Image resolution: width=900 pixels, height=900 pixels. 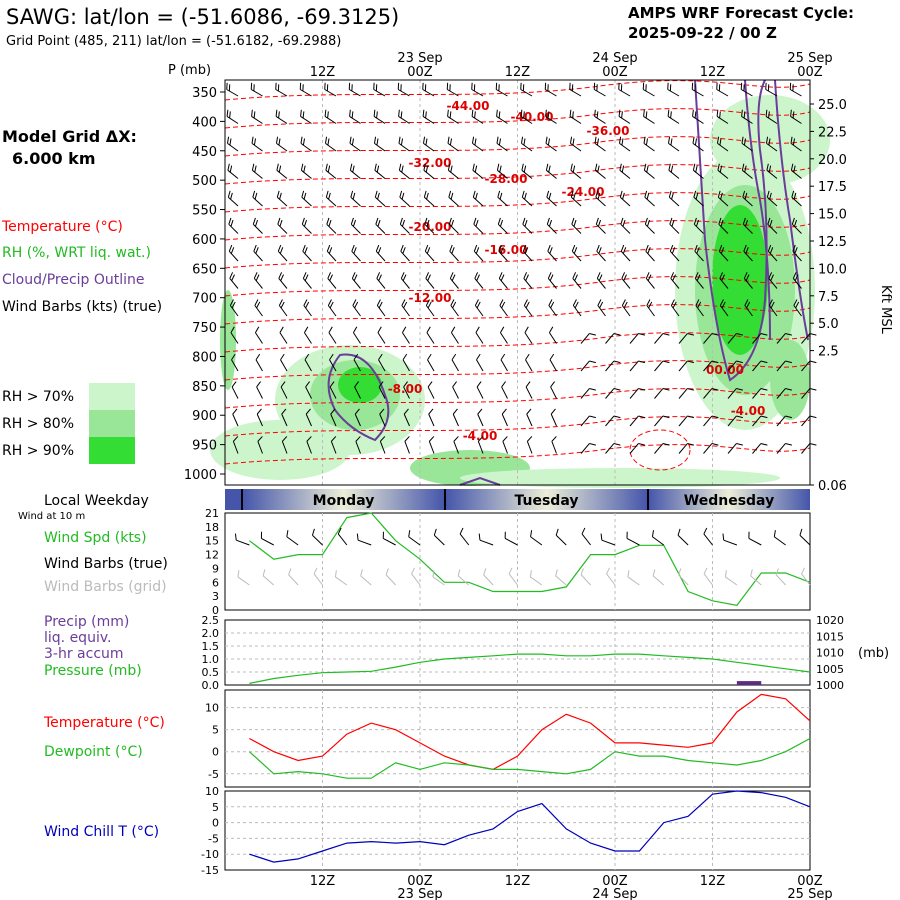 I want to click on weekday-band: Monday Tuesday Wednesday, so click(x=517, y=499).